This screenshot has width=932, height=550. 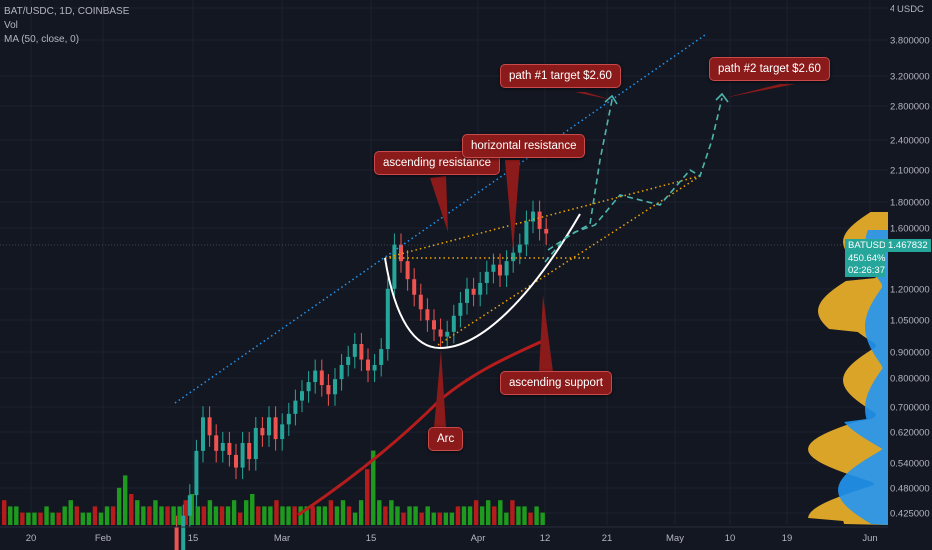 What do you see at coordinates (42, 39) in the screenshot?
I see `ma-legend: MA (50, close, 0)` at bounding box center [42, 39].